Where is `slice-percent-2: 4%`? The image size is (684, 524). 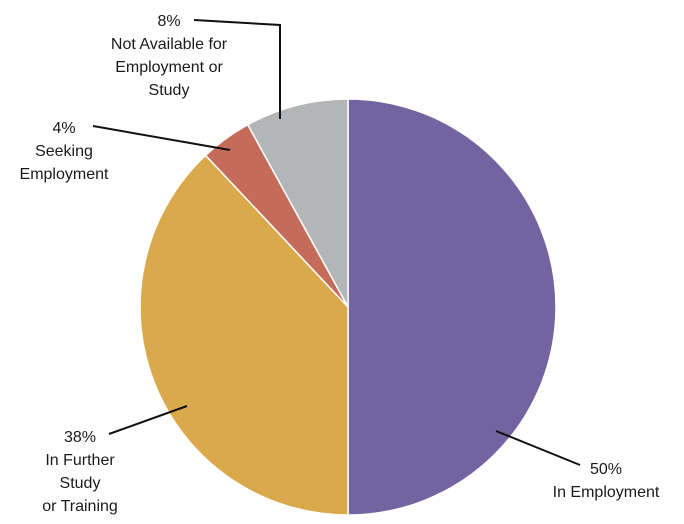 slice-percent-2: 4% is located at coordinates (63, 128).